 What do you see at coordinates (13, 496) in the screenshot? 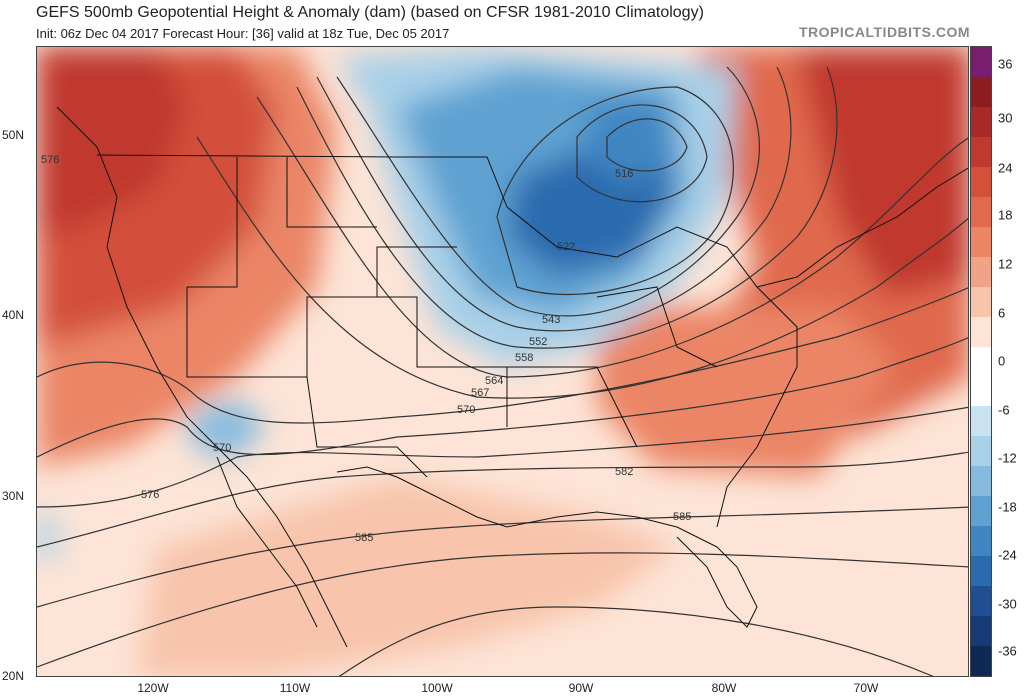
I see `lat-label-30n: 30N` at bounding box center [13, 496].